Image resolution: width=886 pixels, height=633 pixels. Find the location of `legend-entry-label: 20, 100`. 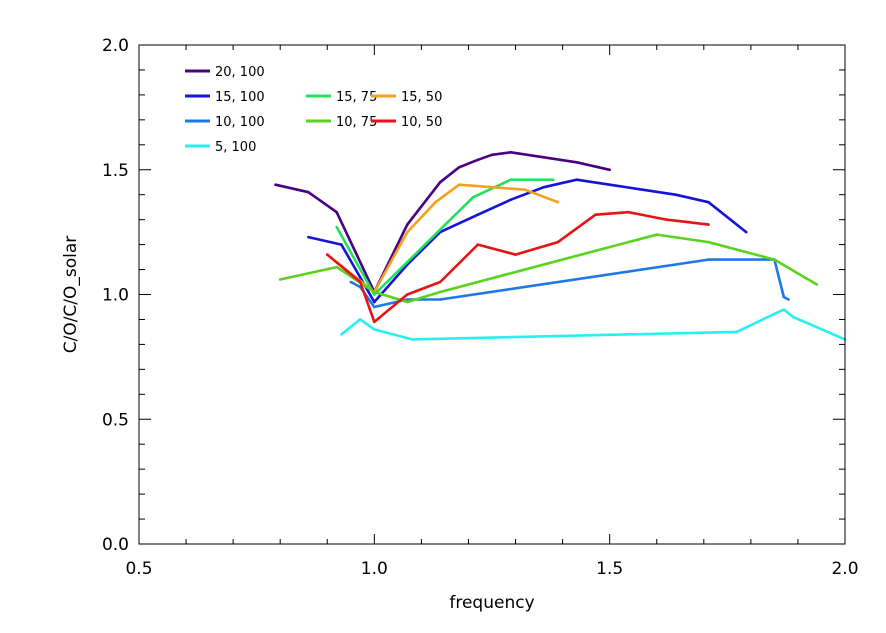

legend-entry-label: 20, 100 is located at coordinates (240, 72).